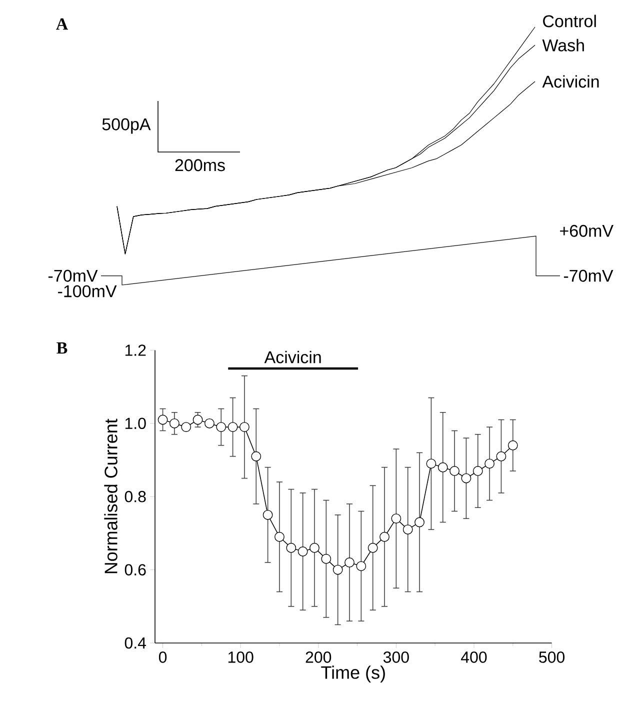 This screenshot has height=710, width=642. I want to click on x-tick-label: 300, so click(396, 657).